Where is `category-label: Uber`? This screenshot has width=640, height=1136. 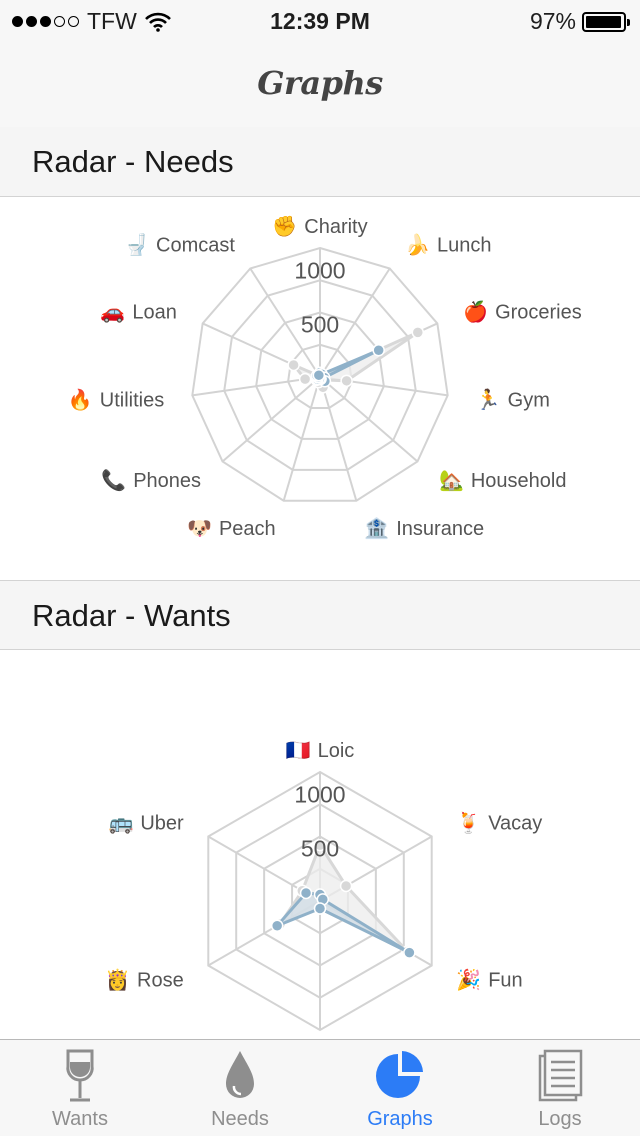 category-label: Uber is located at coordinates (162, 823).